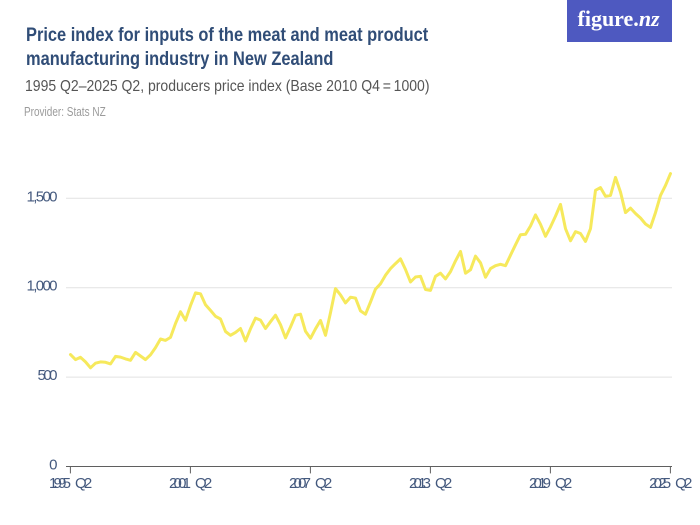 Image resolution: width=700 pixels, height=525 pixels. What do you see at coordinates (180, 483) in the screenshot?
I see `svg-text: 2001` at bounding box center [180, 483].